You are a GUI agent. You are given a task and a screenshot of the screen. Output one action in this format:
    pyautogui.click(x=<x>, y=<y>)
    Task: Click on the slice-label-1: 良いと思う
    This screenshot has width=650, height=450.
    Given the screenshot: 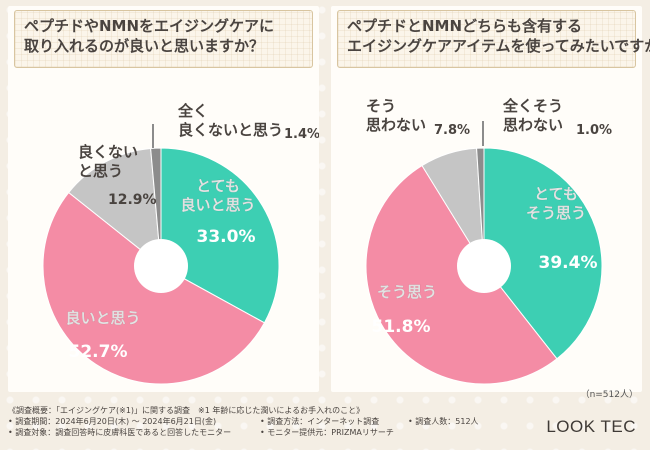 What is the action you would take?
    pyautogui.click(x=102, y=318)
    